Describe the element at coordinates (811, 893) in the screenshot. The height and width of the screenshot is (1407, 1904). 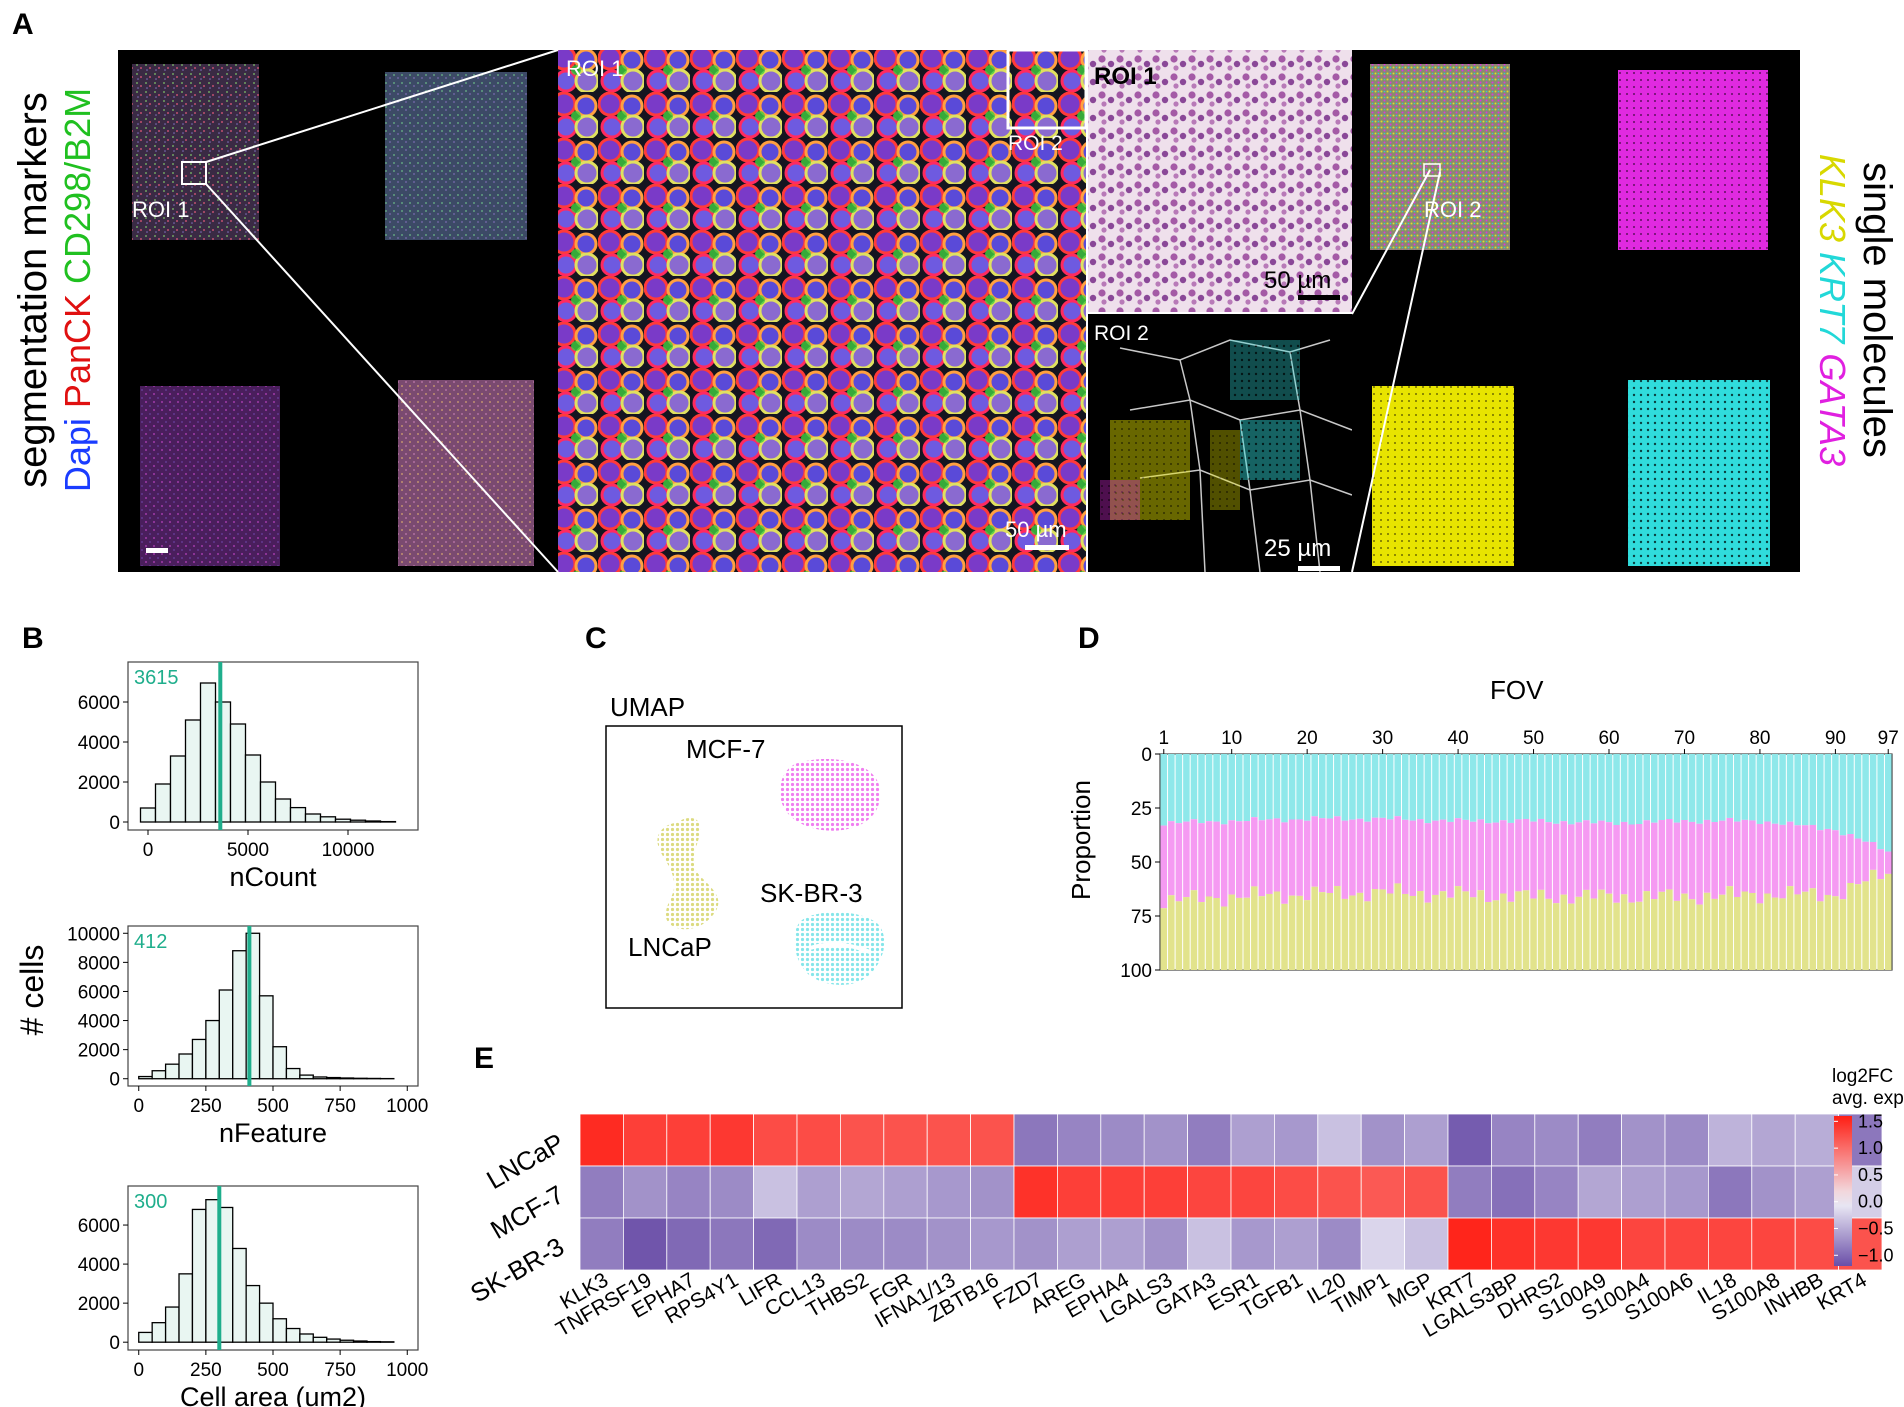
I see `umap-label-skbr3: SK-BR-3` at that location.